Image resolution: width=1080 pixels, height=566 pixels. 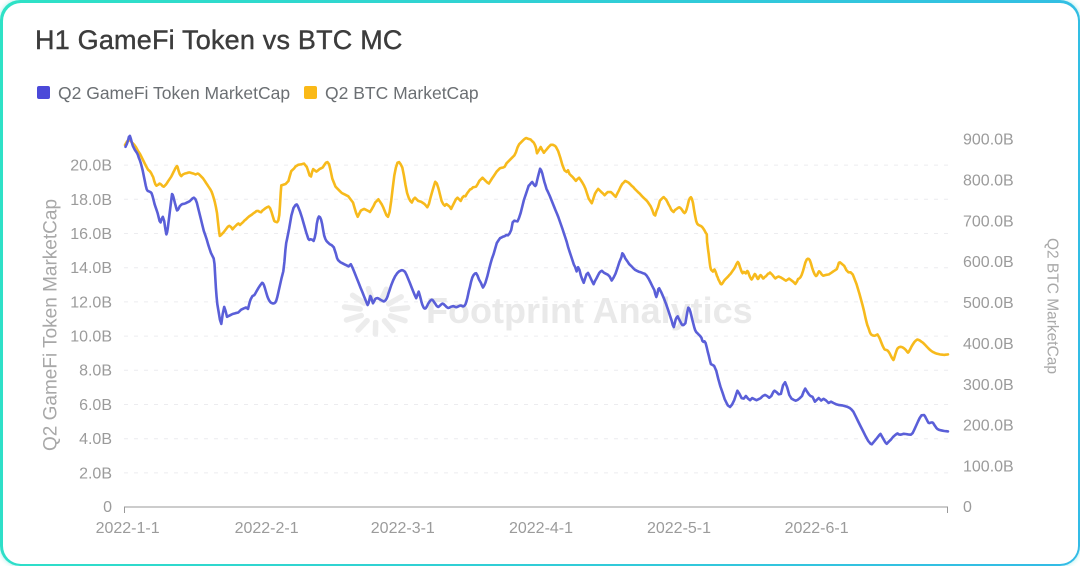 I want to click on svg-text: 600.0B, so click(x=988, y=262).